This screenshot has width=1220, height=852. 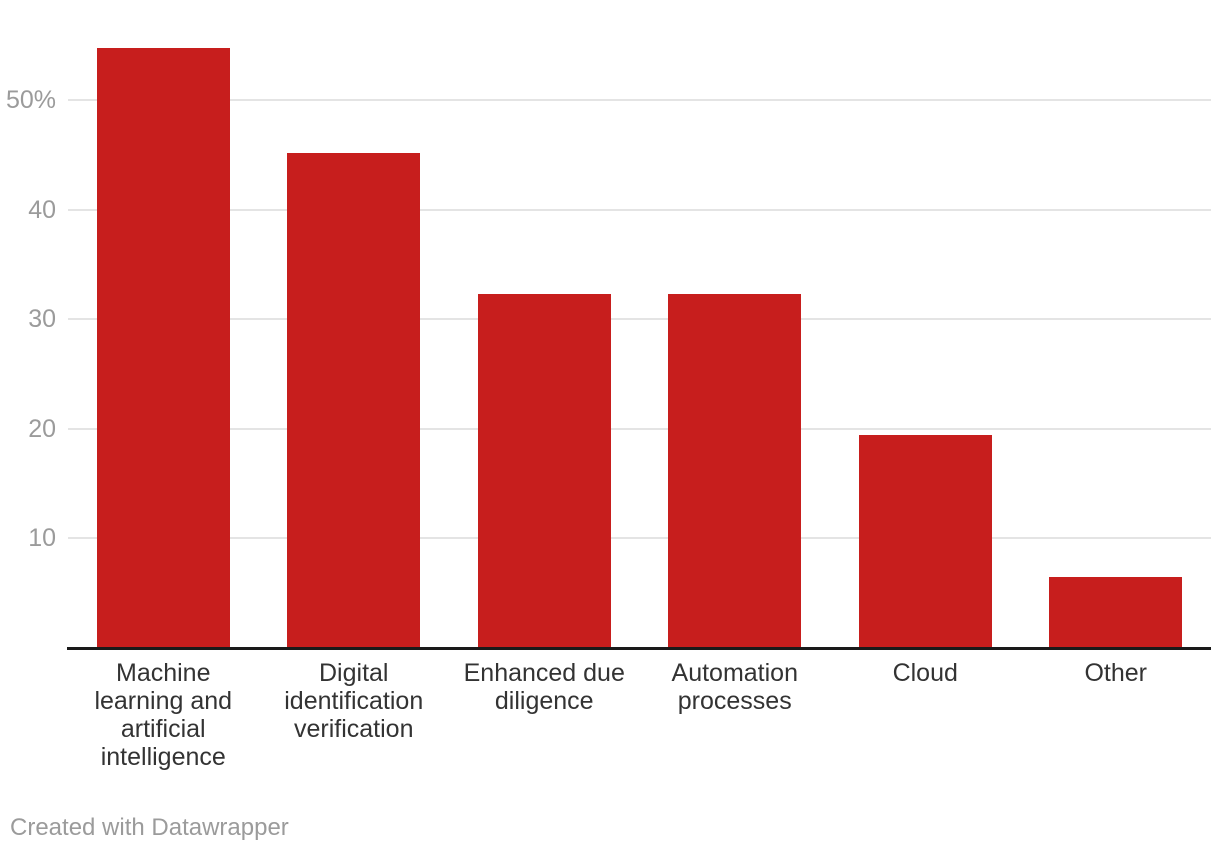 I want to click on y-tick-label-40: 40, so click(x=42, y=209).